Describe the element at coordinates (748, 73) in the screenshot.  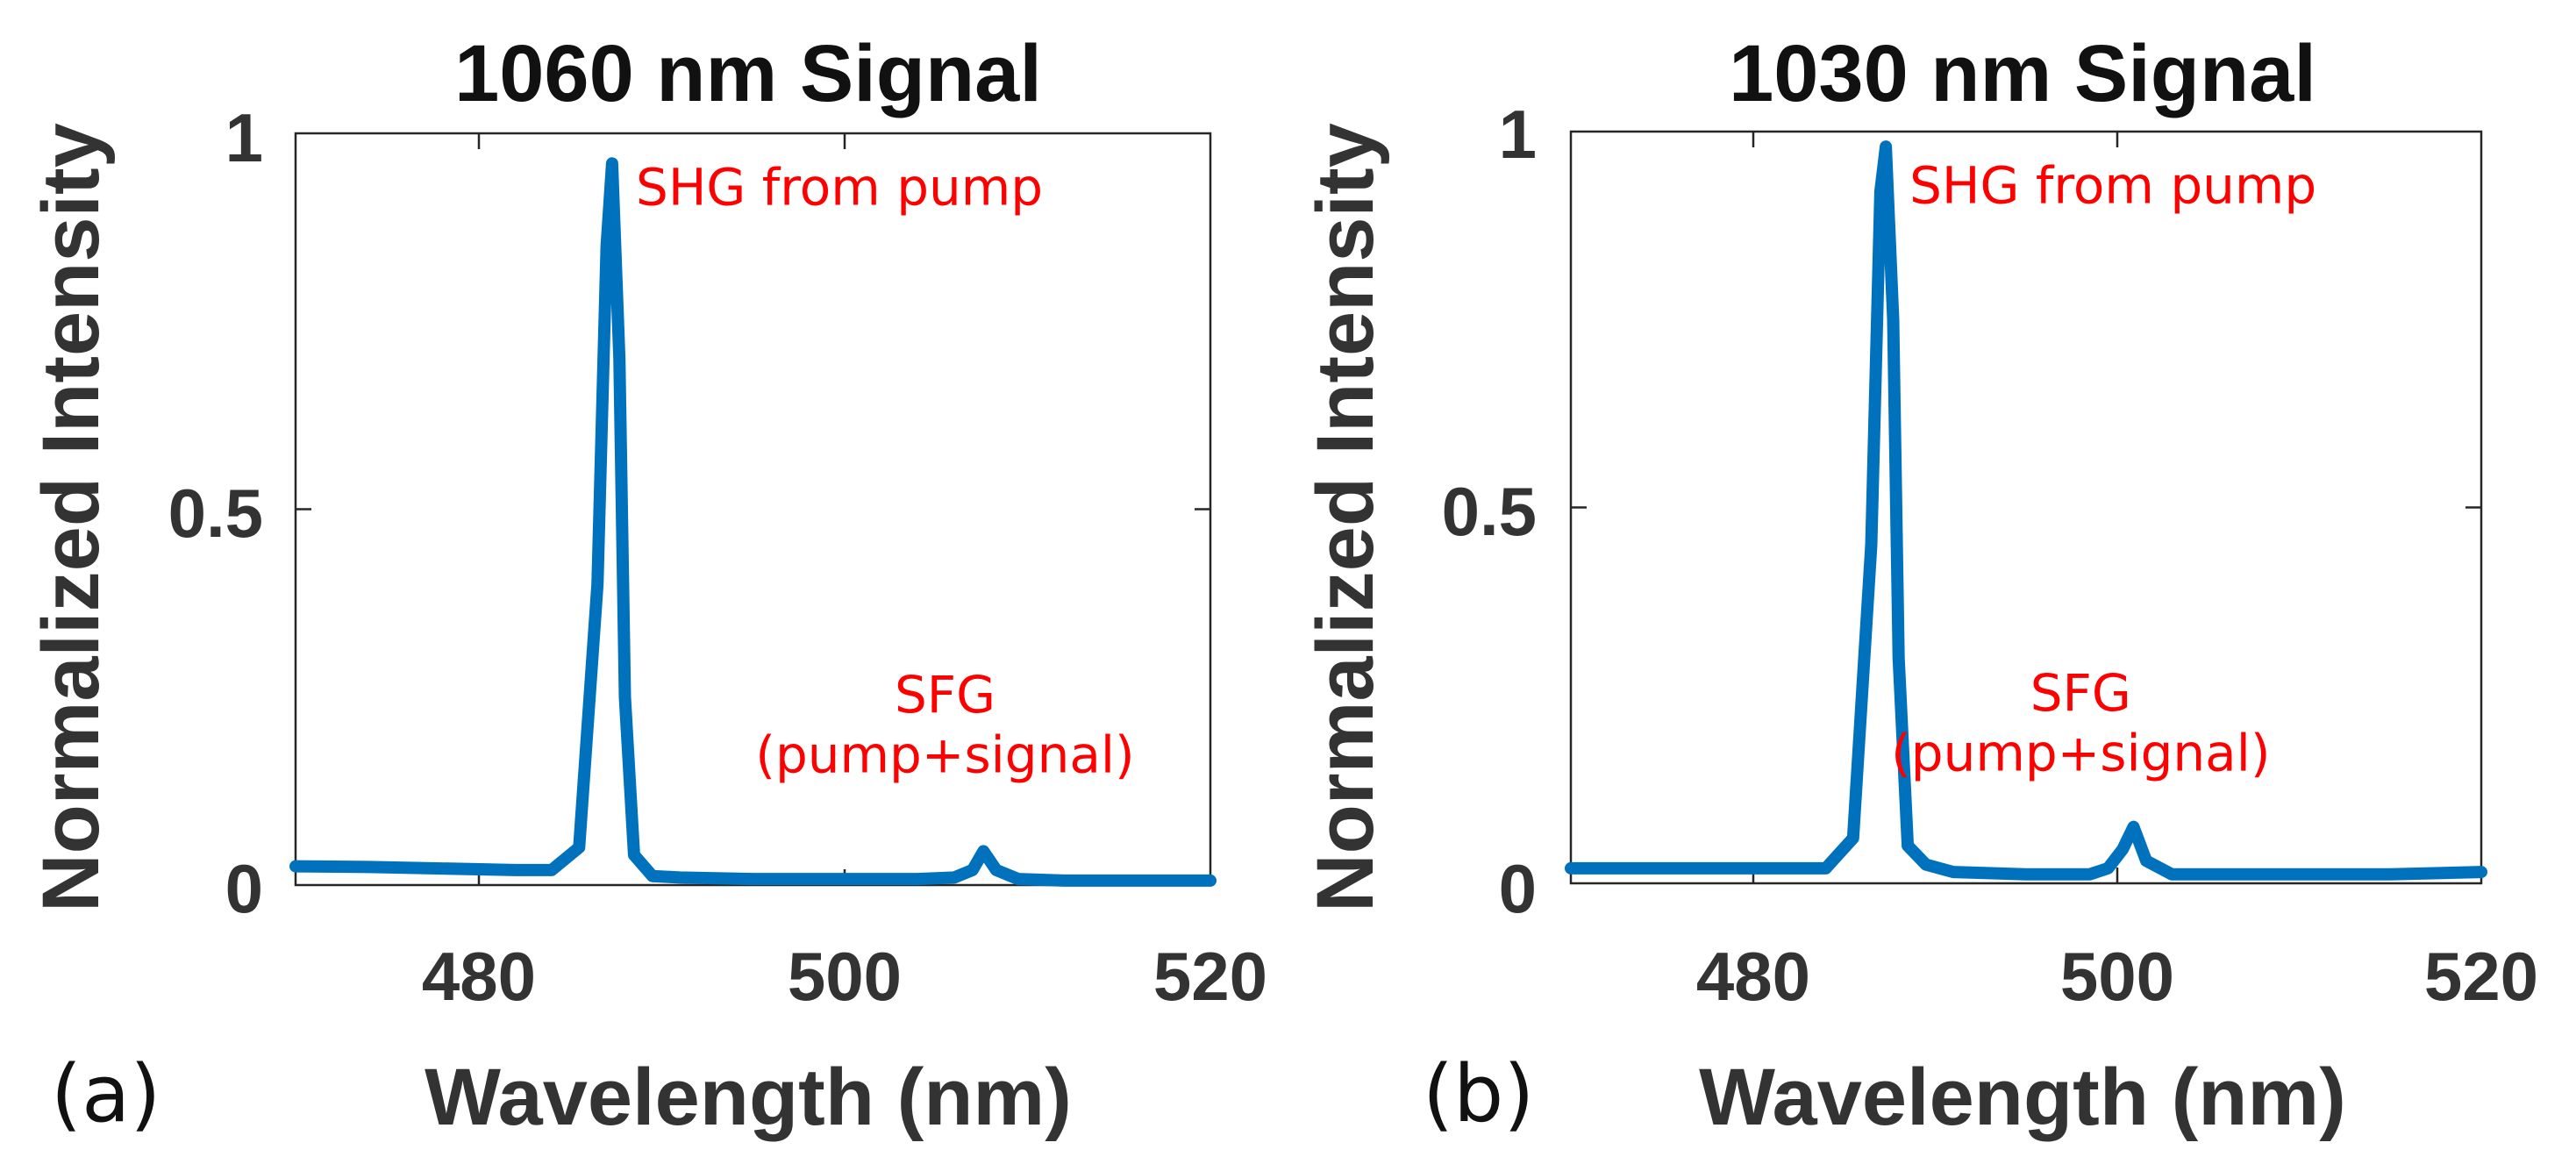
I see `chart-title: 1060 nm Signal` at that location.